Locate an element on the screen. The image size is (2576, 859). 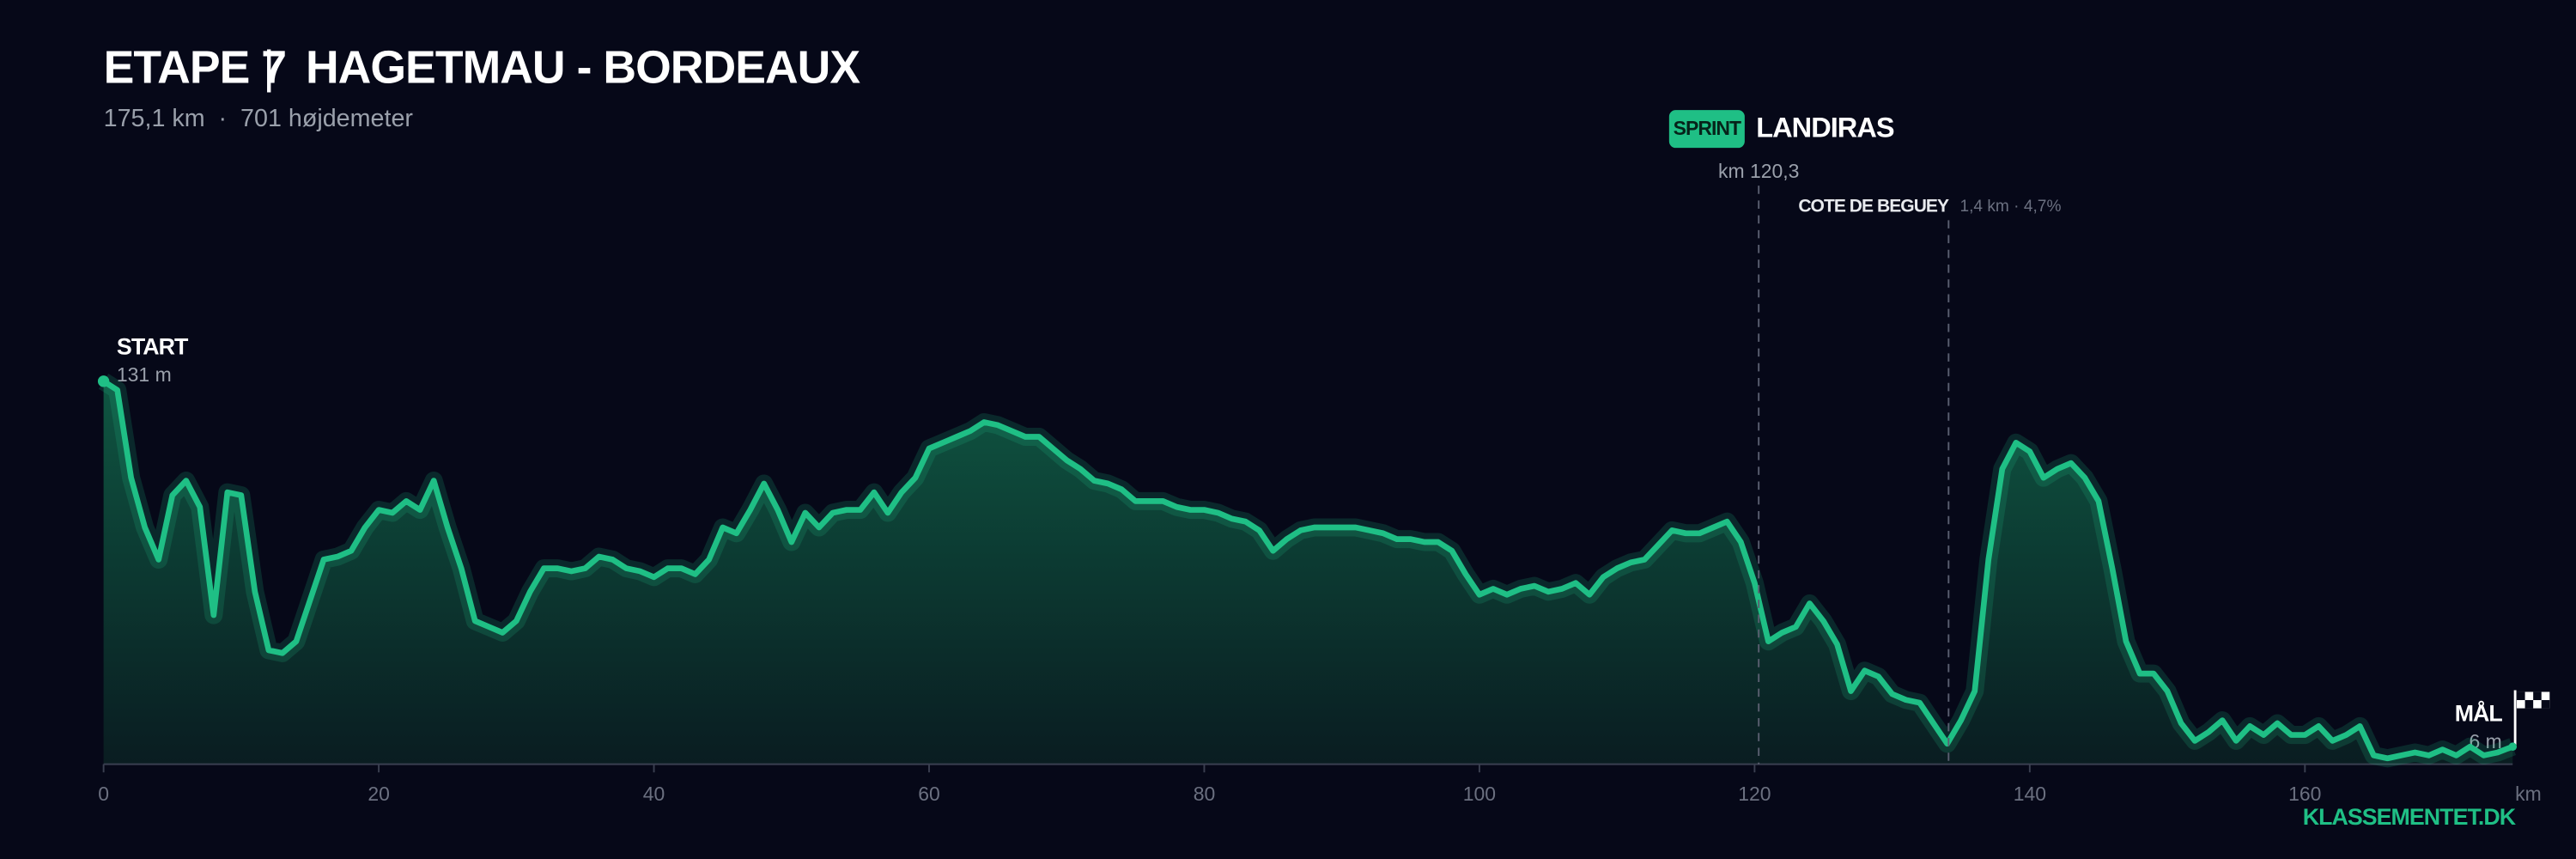
sprint-km: km 120,3 is located at coordinates (1759, 171).